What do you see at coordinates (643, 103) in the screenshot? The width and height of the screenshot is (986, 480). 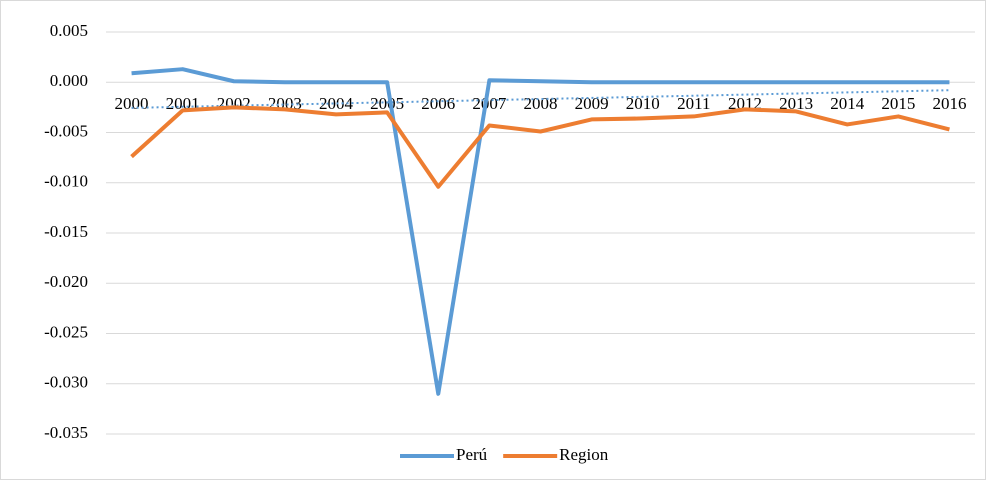 I see `x-tick-label: 2010` at bounding box center [643, 103].